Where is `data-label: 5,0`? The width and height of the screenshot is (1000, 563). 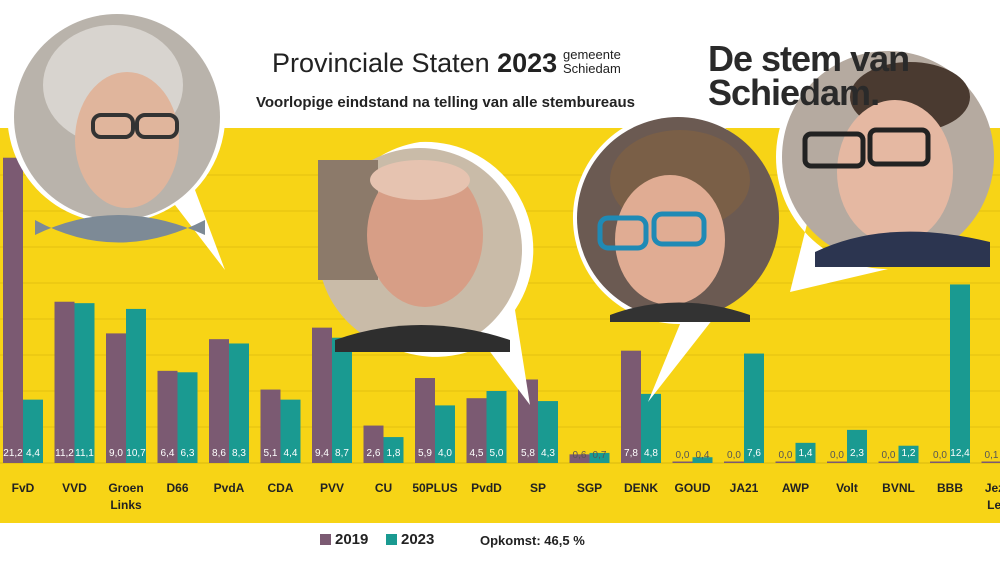
data-label: 5,0 is located at coordinates (497, 453).